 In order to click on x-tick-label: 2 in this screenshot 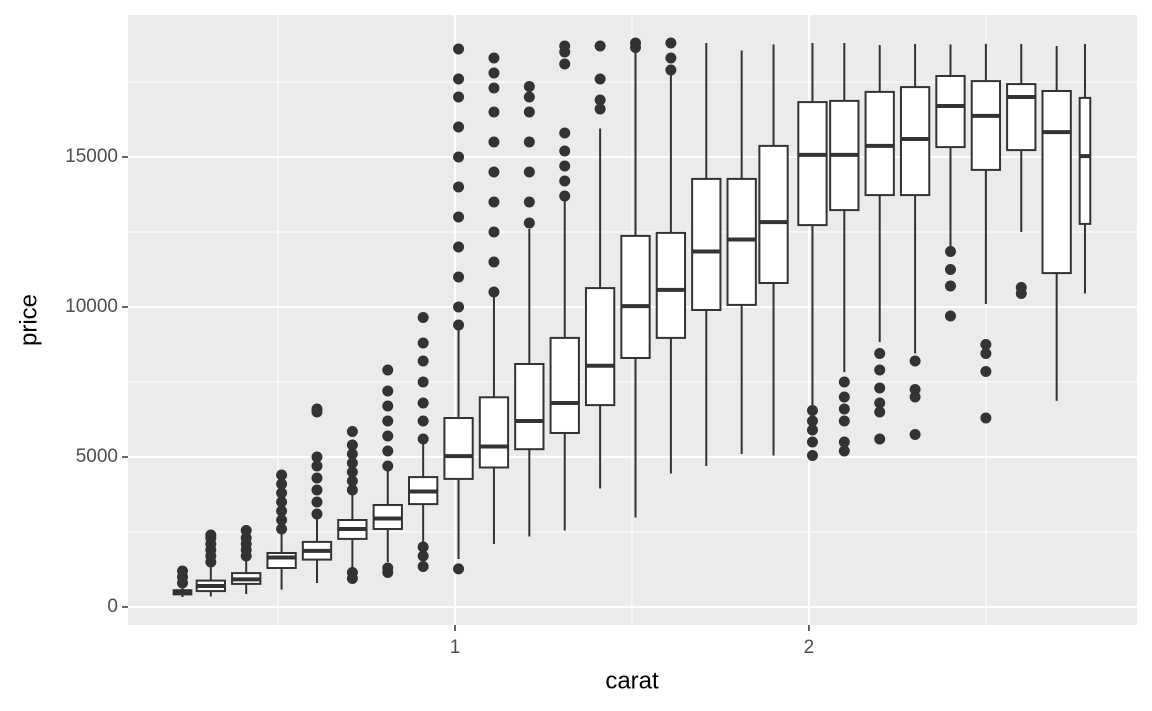, I will do `click(809, 647)`.